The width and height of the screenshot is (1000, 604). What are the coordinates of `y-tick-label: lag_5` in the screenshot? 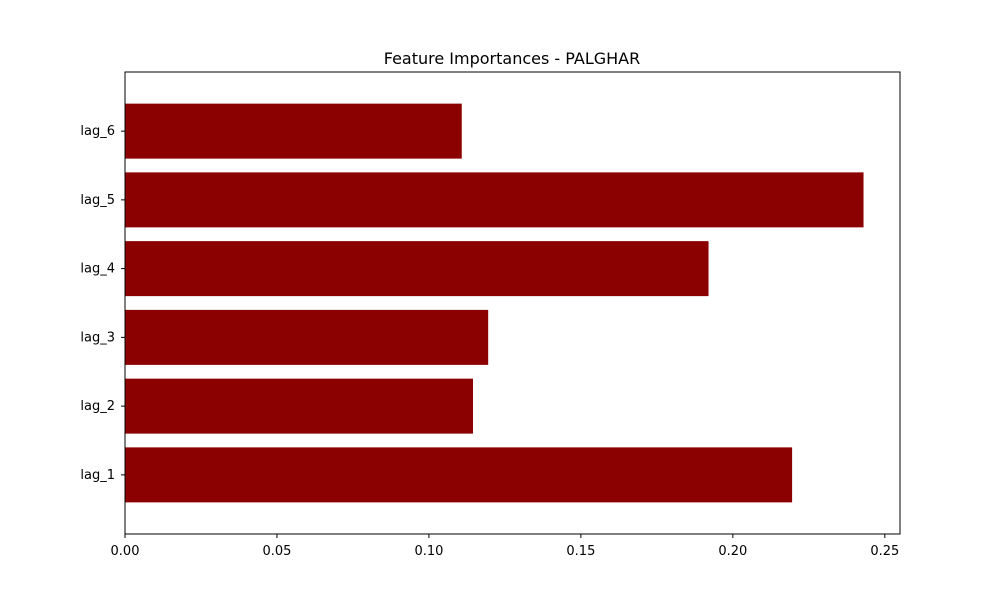 It's located at (97, 200).